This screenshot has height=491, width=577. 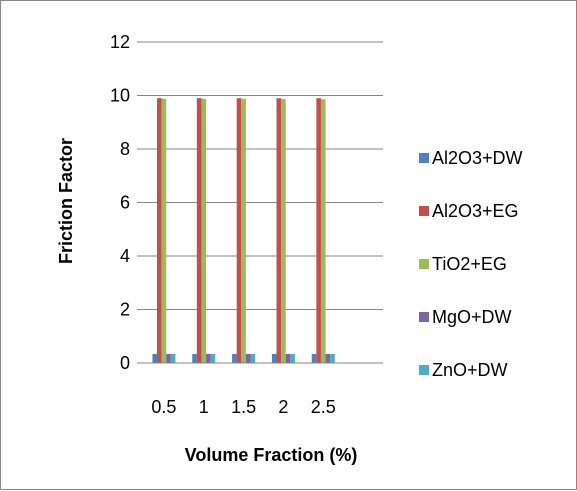 I want to click on legend-label: MgO+DW, so click(x=472, y=317).